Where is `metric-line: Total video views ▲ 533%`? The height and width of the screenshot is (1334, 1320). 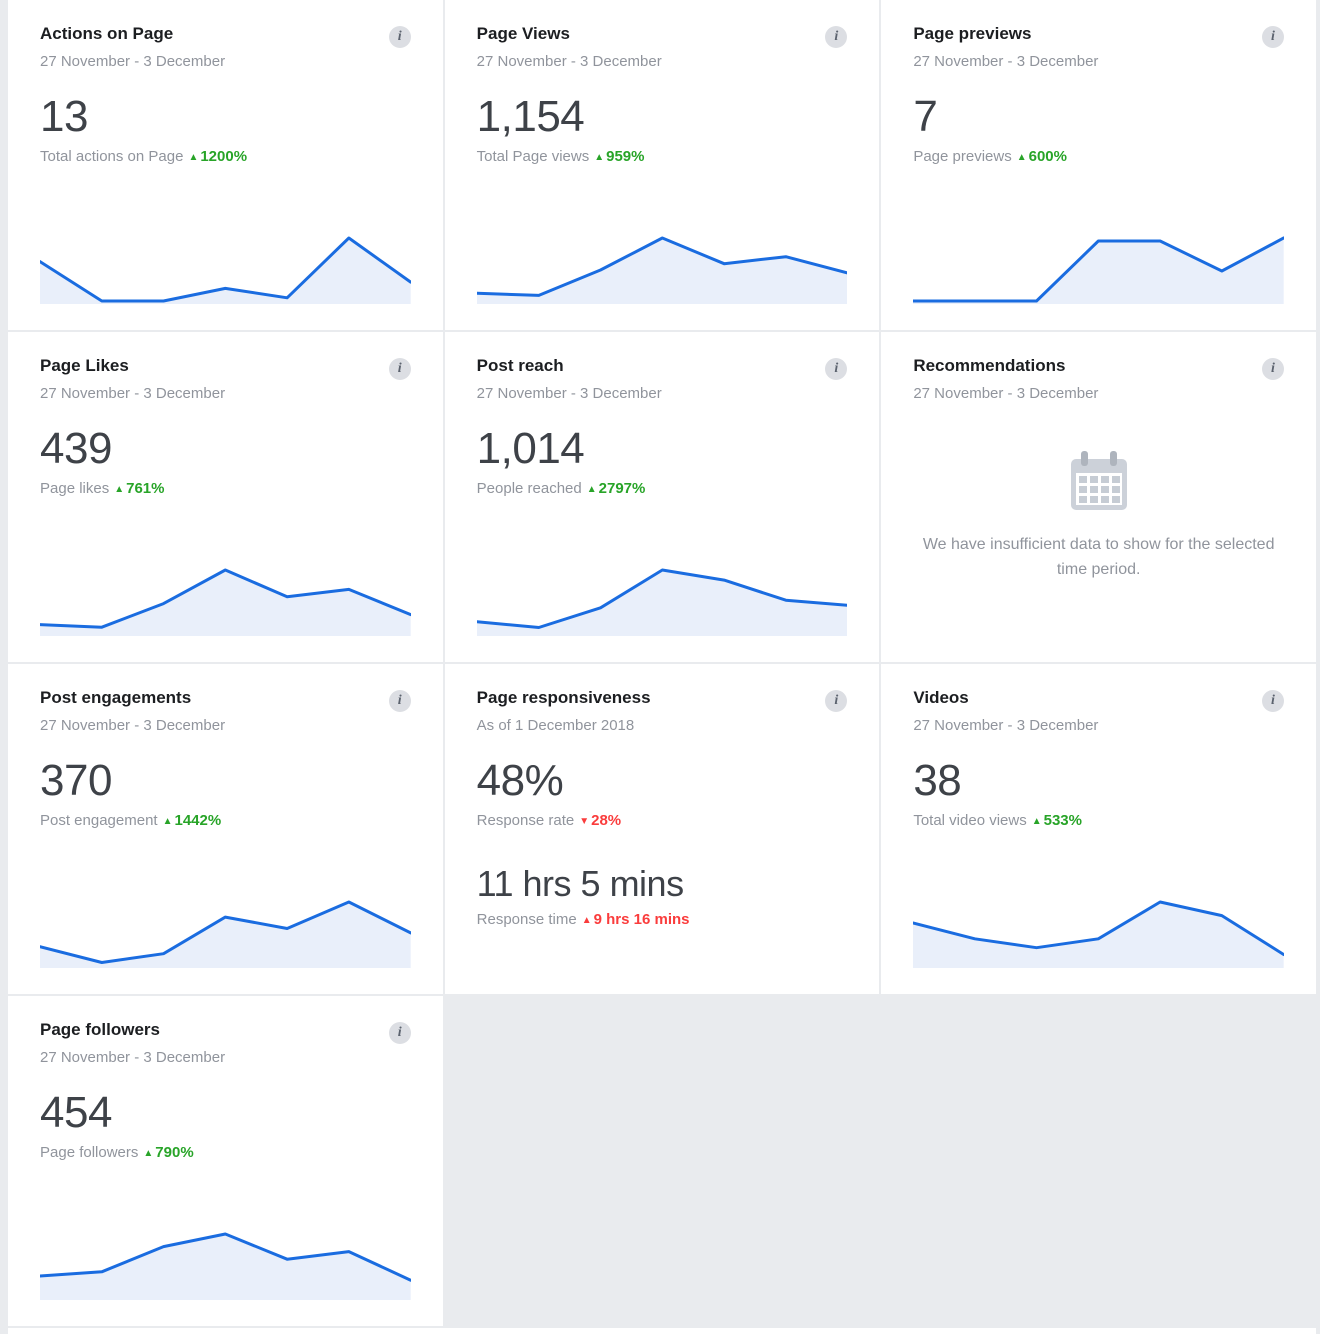
metric-line: Total video views ▲ 533% is located at coordinates (1098, 820).